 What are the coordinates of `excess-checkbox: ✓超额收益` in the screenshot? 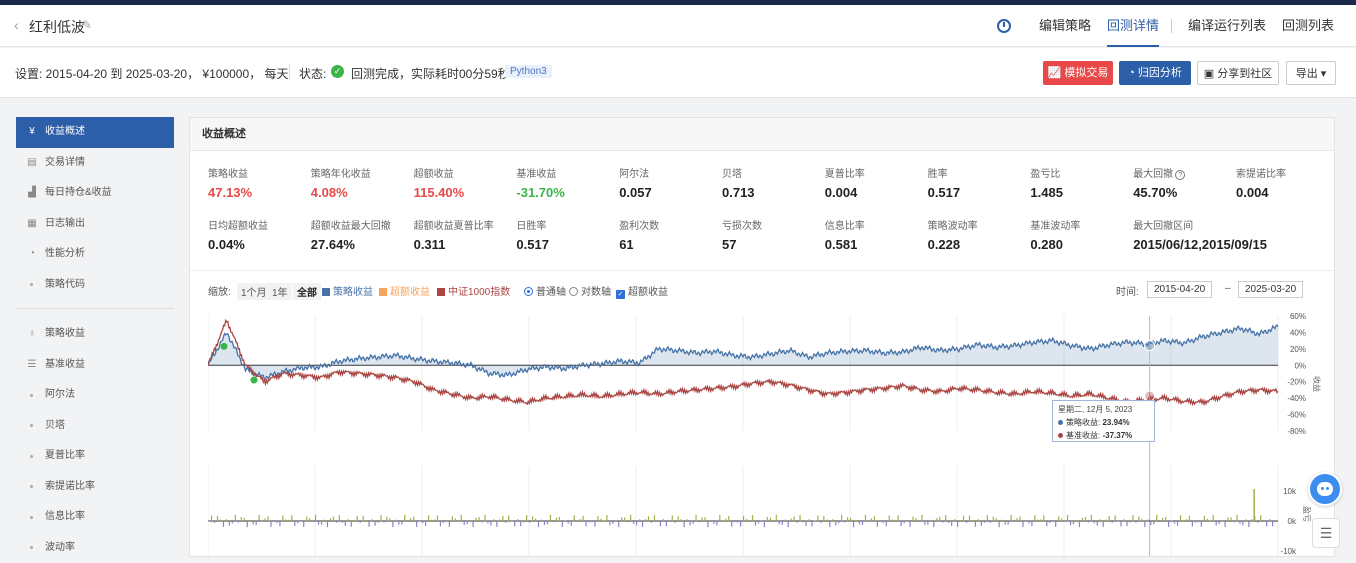 It's located at (642, 291).